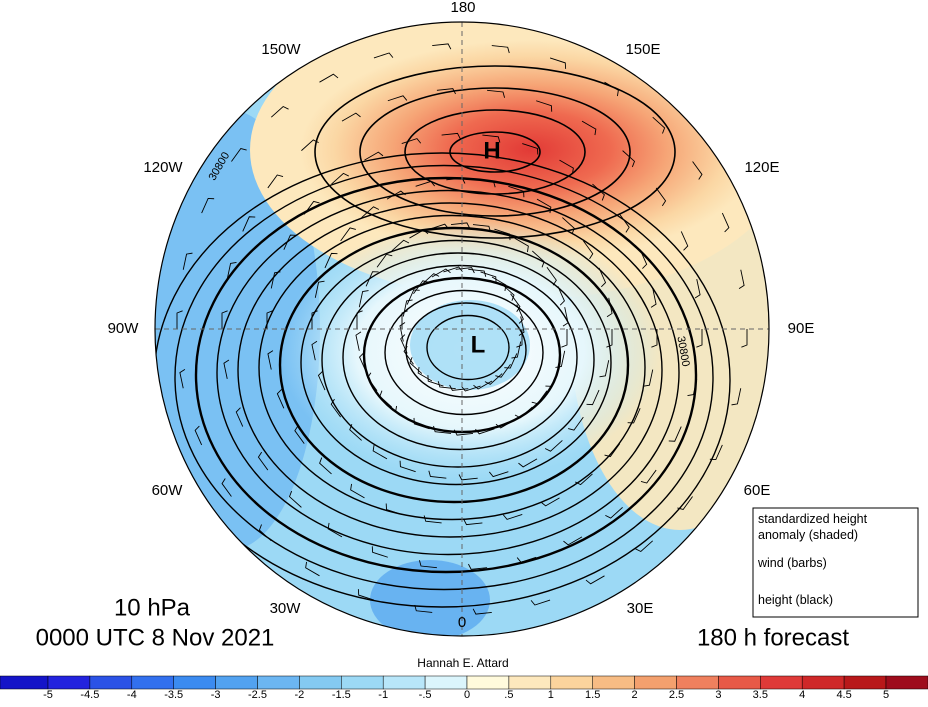  Describe the element at coordinates (801, 328) in the screenshot. I see `longitude-label: 90E` at that location.